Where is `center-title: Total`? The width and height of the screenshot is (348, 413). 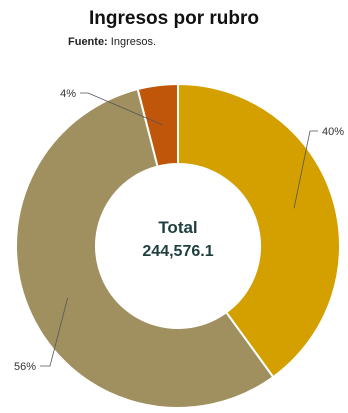
center-title: Total is located at coordinates (177, 227).